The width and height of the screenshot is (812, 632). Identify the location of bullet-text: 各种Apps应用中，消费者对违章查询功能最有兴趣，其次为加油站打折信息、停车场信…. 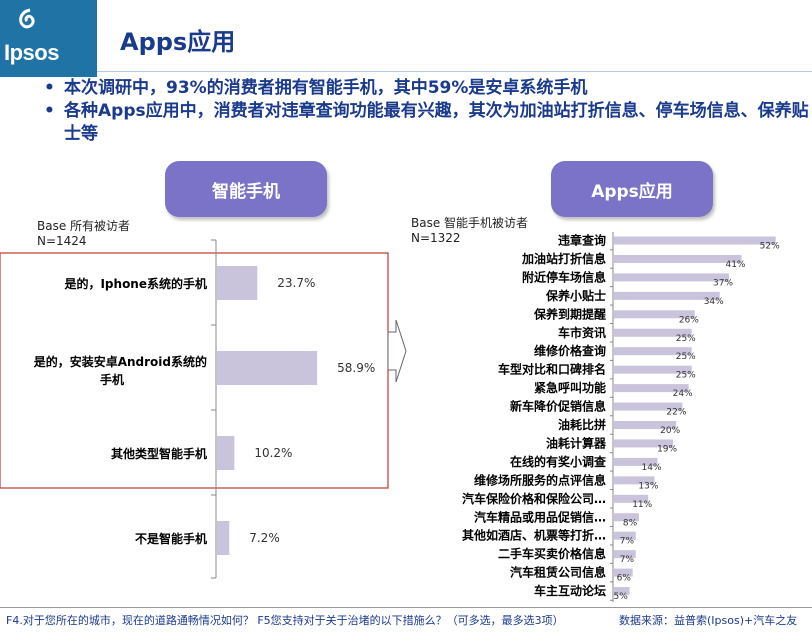
(436, 122).